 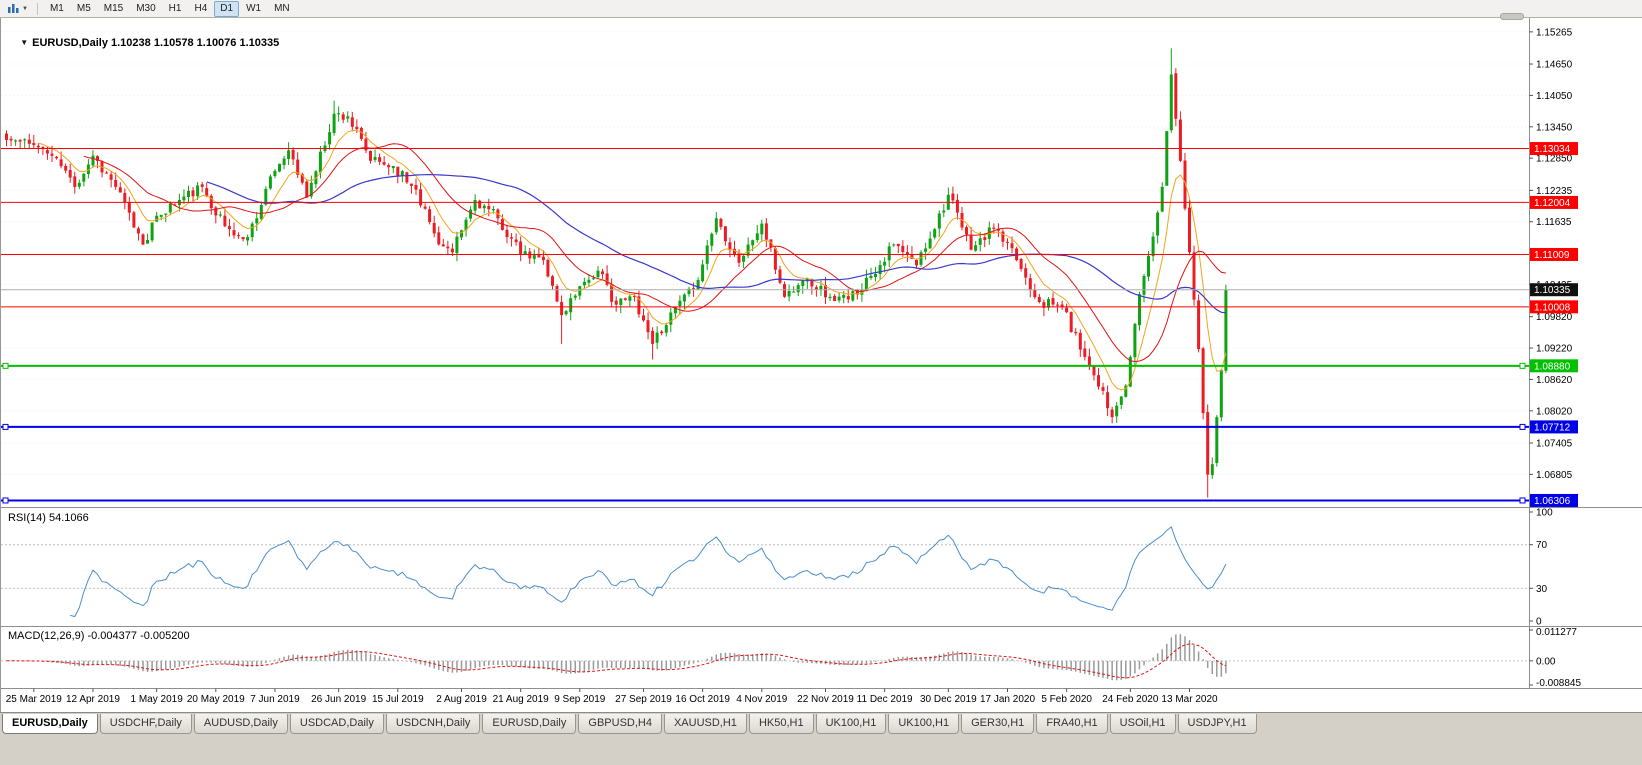 What do you see at coordinates (1512, 16) in the screenshot?
I see `chart-scrollbar-thumb` at bounding box center [1512, 16].